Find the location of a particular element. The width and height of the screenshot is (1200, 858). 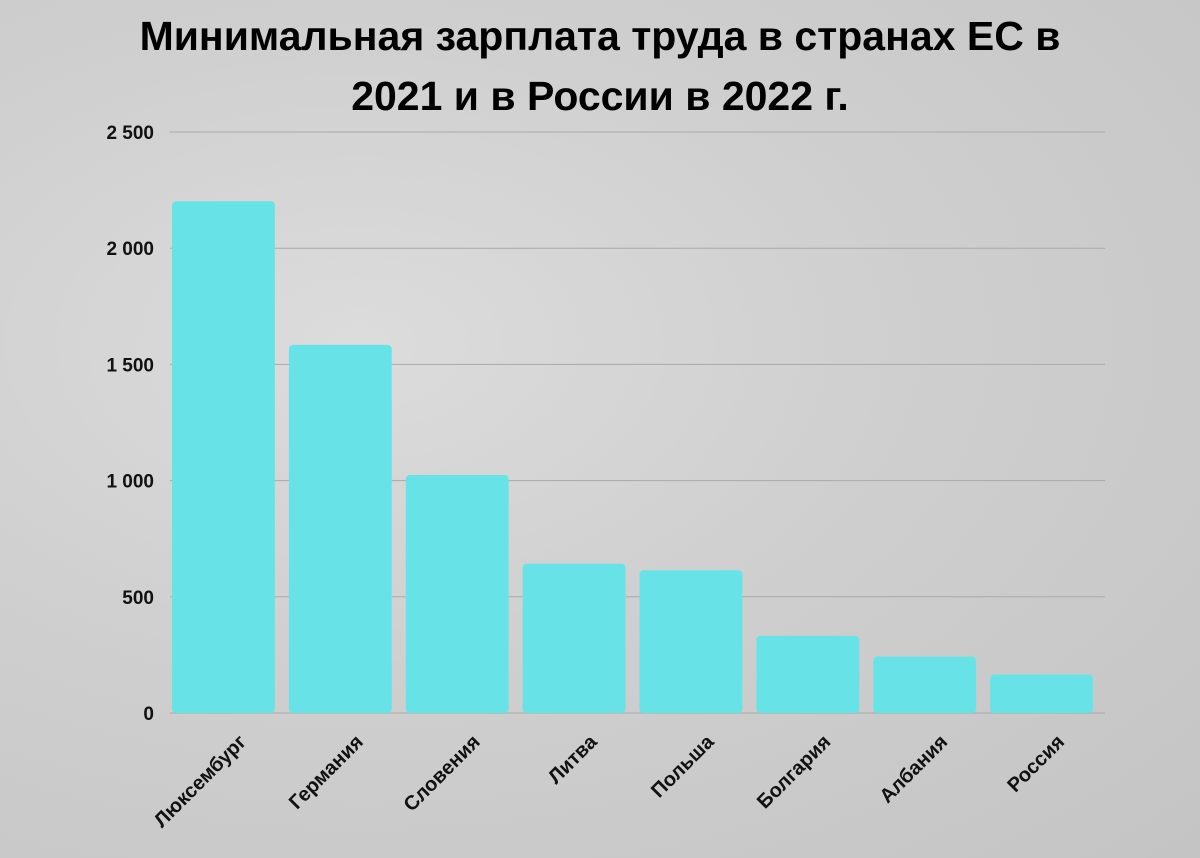

y-tick-label: 2 500 is located at coordinates (130, 133).